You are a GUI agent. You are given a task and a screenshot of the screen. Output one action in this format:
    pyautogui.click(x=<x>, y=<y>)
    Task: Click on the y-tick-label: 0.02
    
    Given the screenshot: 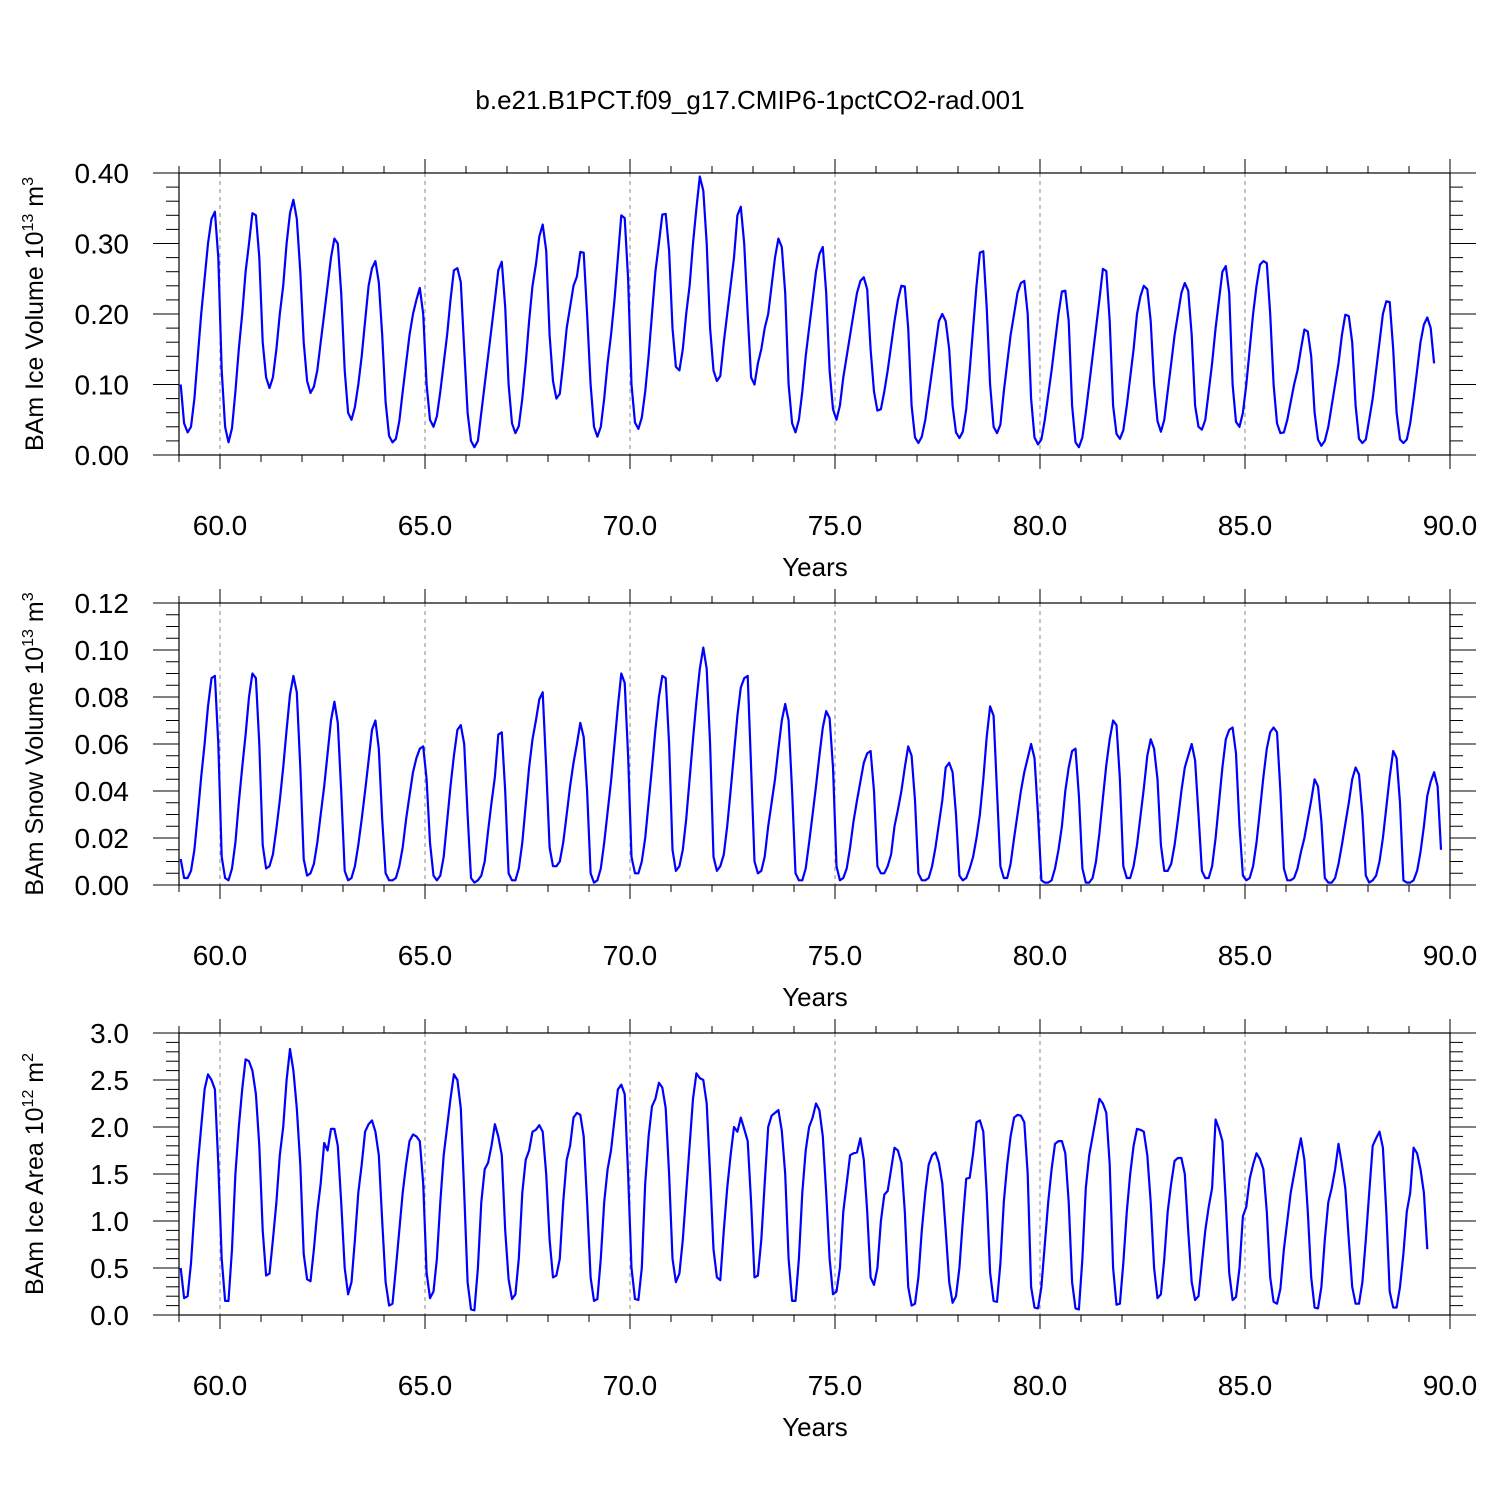 What is the action you would take?
    pyautogui.click(x=102, y=838)
    